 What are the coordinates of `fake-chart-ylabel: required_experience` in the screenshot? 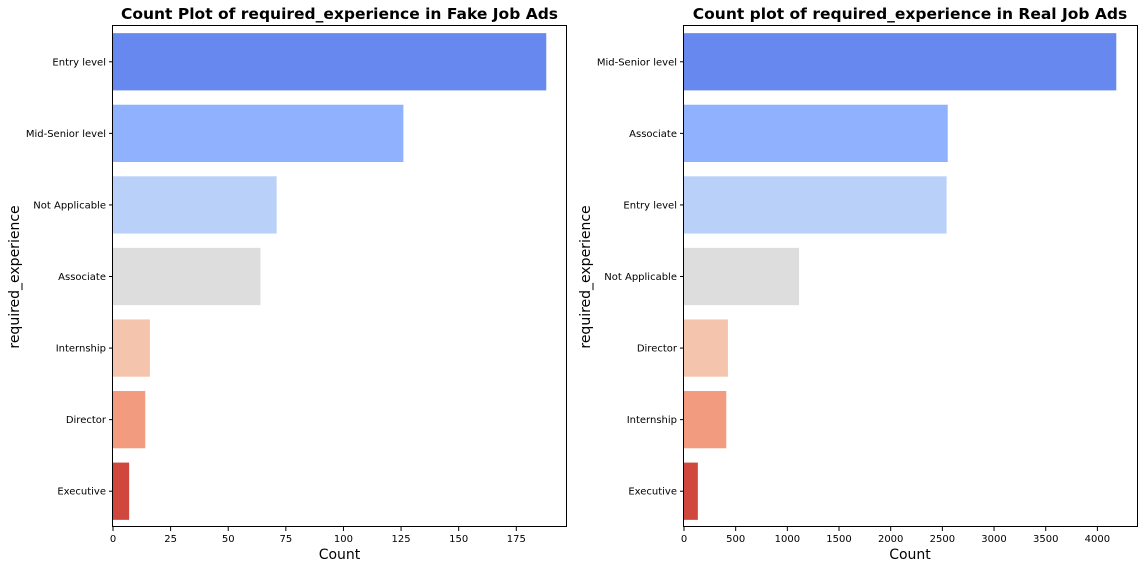 It's located at (15, 276).